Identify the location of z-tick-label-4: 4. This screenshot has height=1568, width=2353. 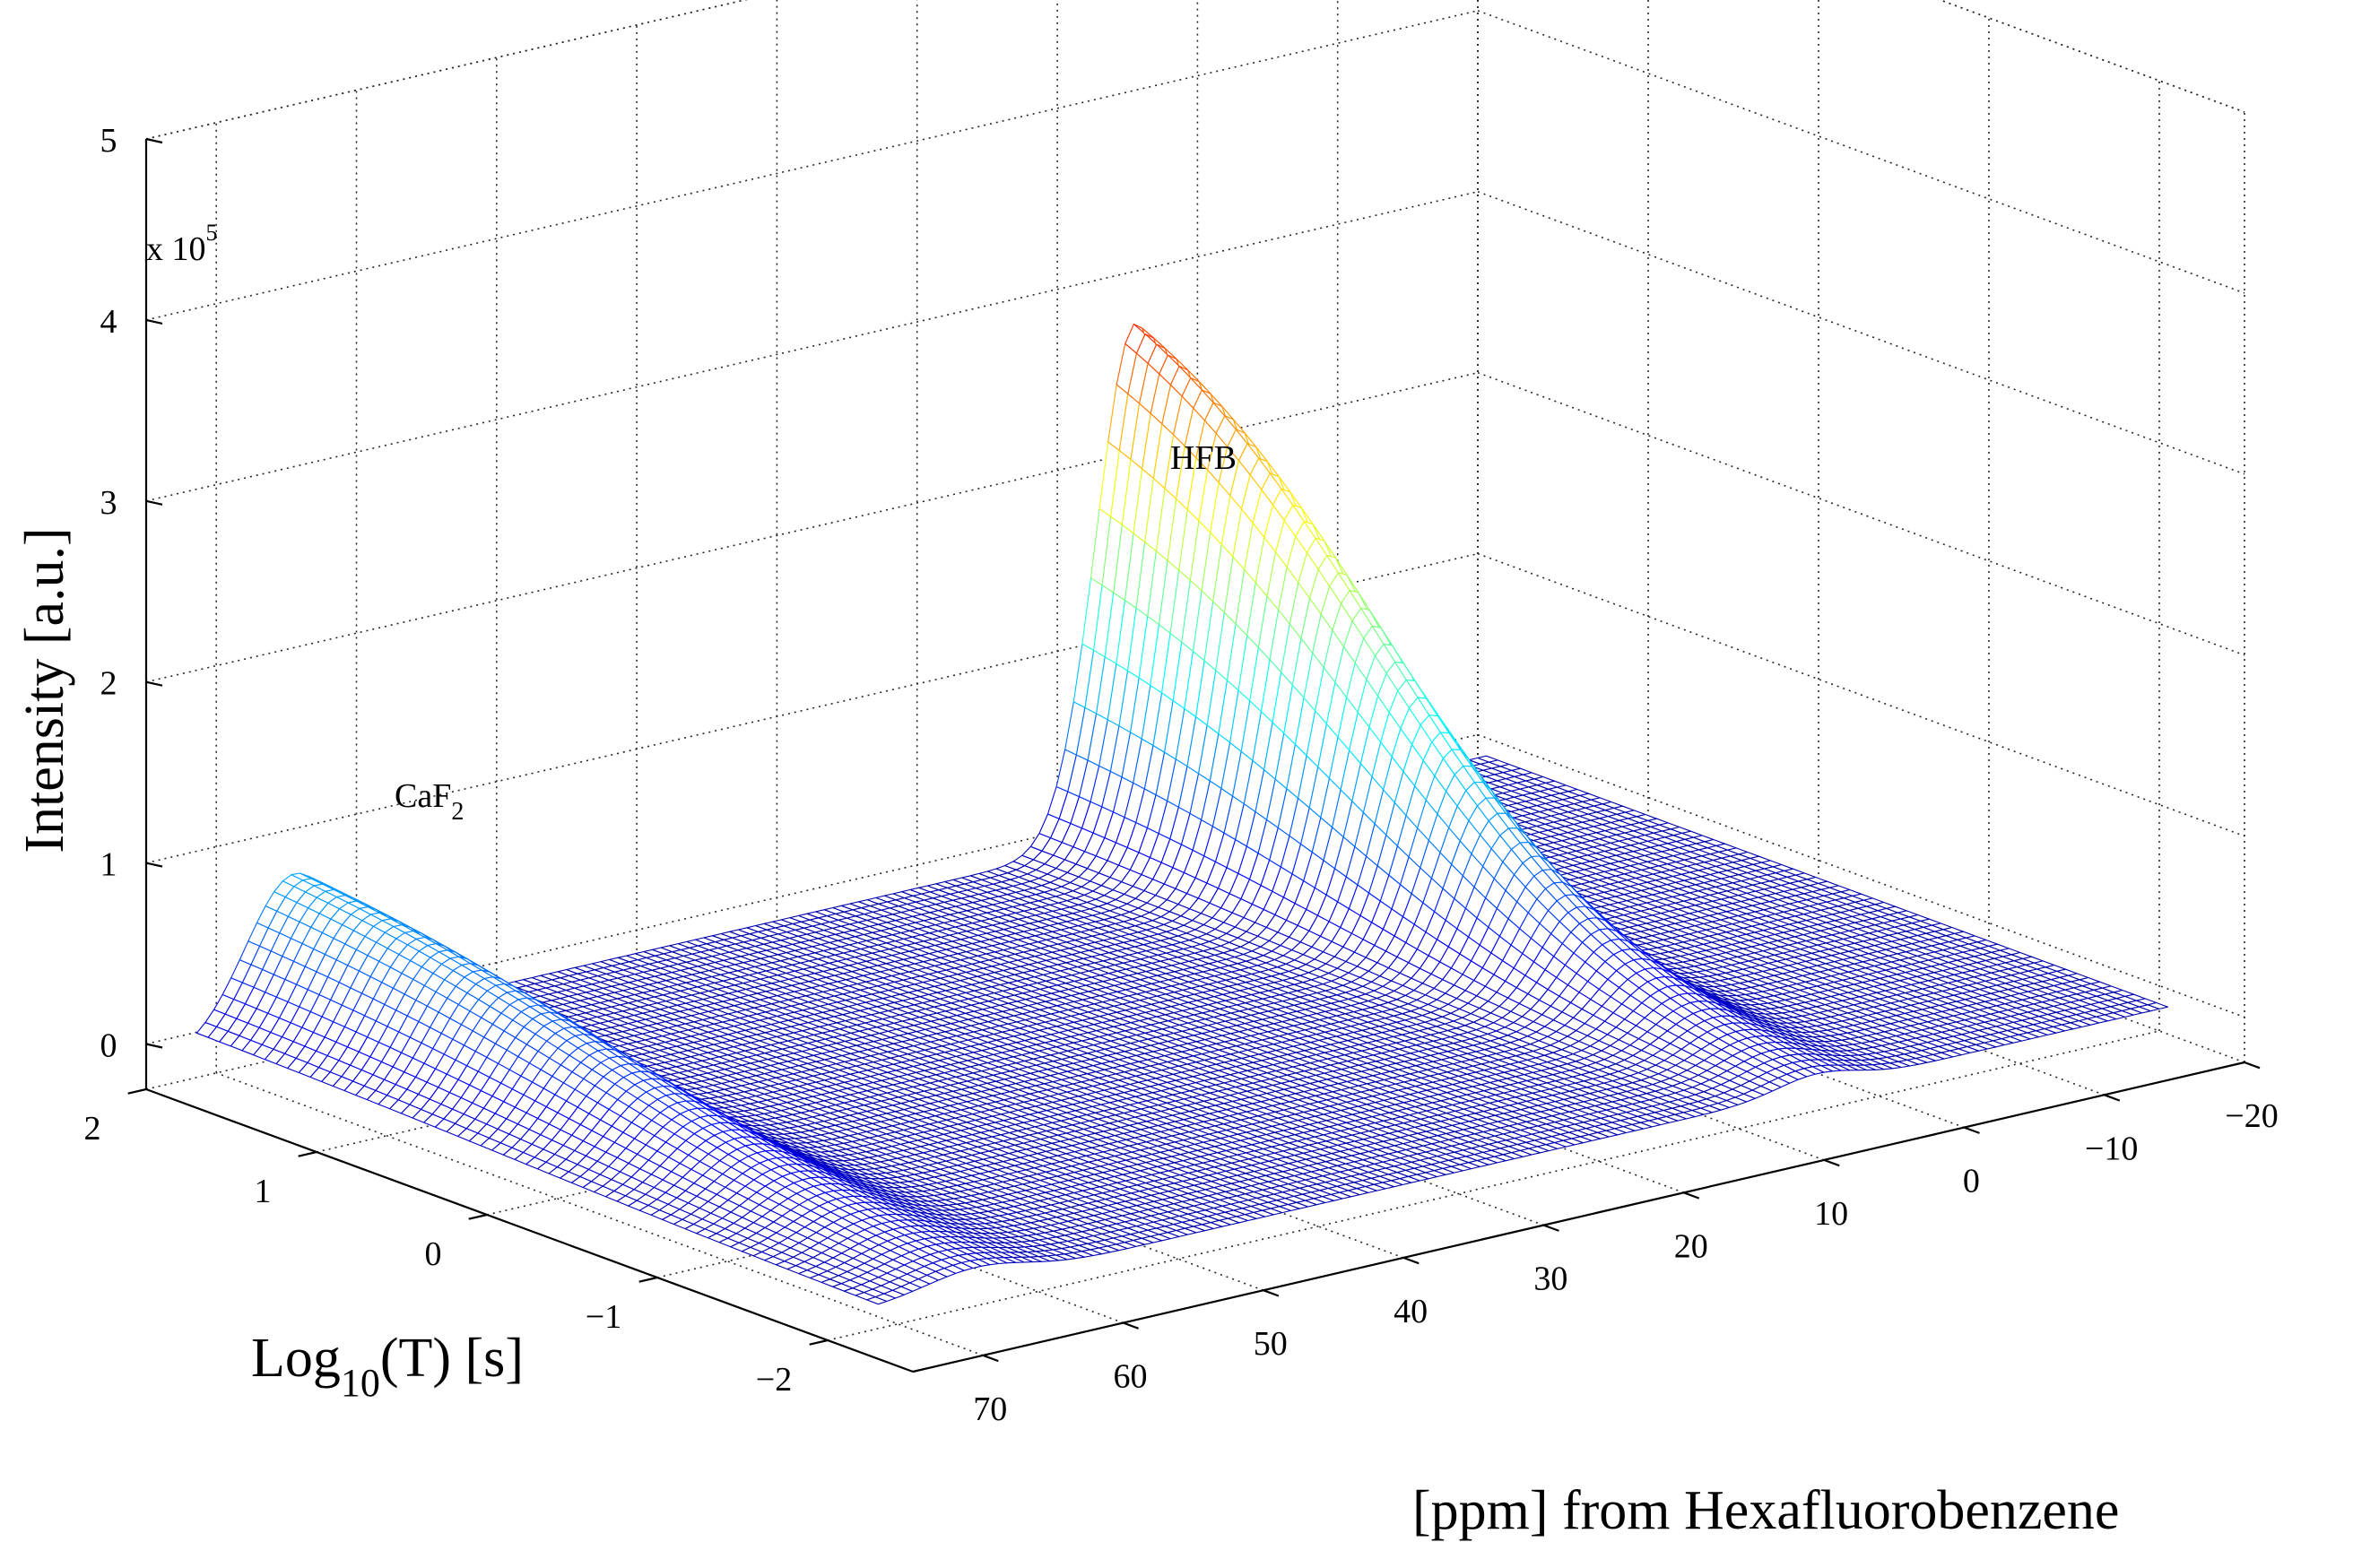
(109, 322).